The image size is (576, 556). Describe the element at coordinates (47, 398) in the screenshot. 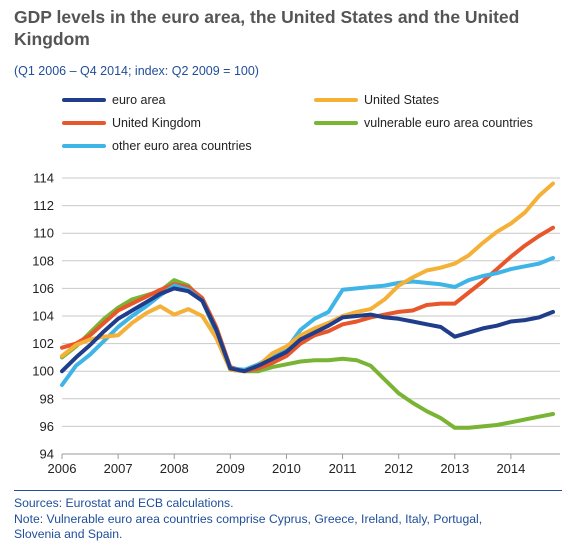

I see `y-tick-label-98: 98` at that location.